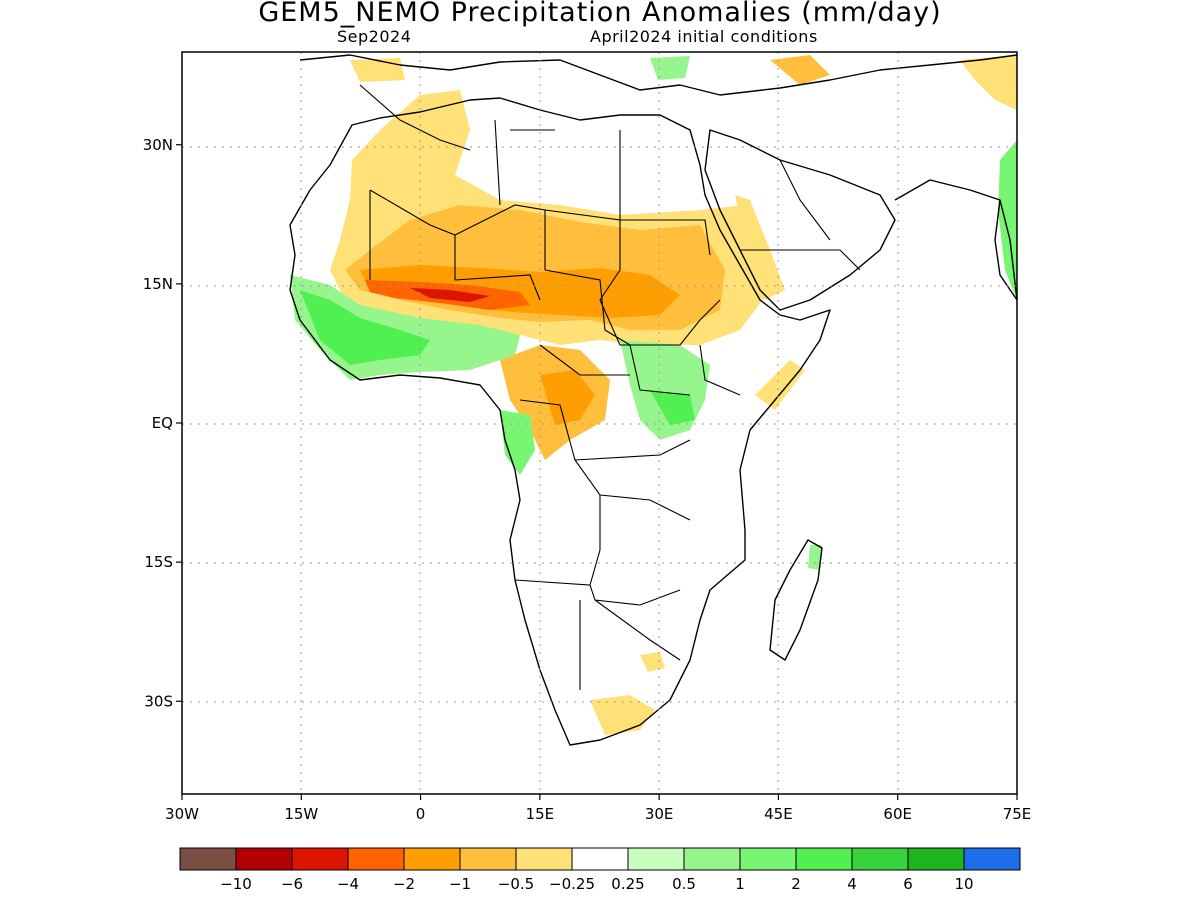 This screenshot has height=900, width=1200. Describe the element at coordinates (301, 814) in the screenshot. I see `lon-tick-label: 15W` at that location.